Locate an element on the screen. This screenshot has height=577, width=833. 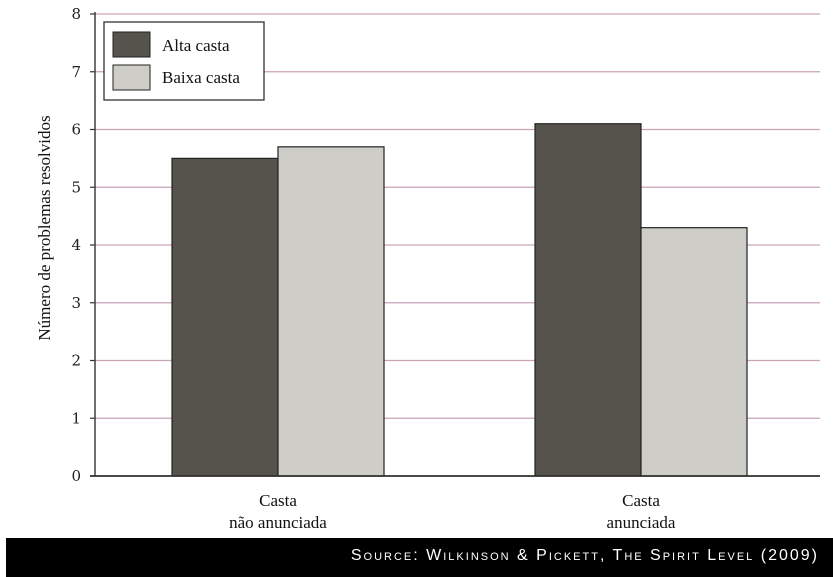
y-axis-title: Número de problemas resolvidos is located at coordinates (44, 227).